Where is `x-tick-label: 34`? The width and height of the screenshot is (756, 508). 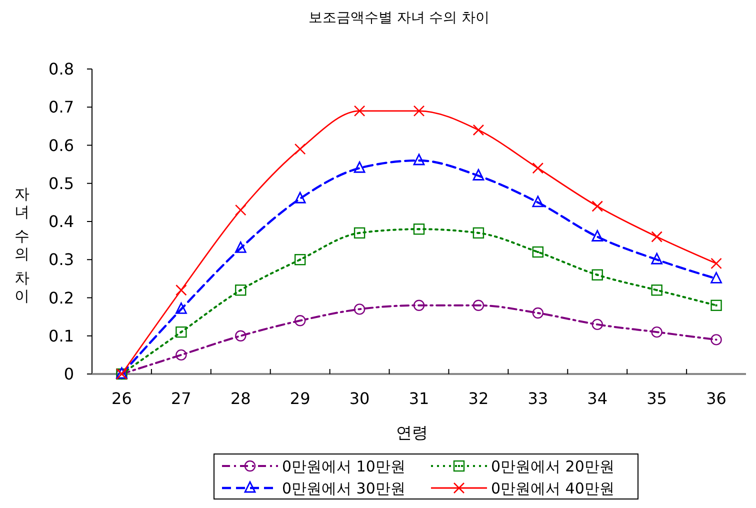
x-tick-label: 34 is located at coordinates (597, 398).